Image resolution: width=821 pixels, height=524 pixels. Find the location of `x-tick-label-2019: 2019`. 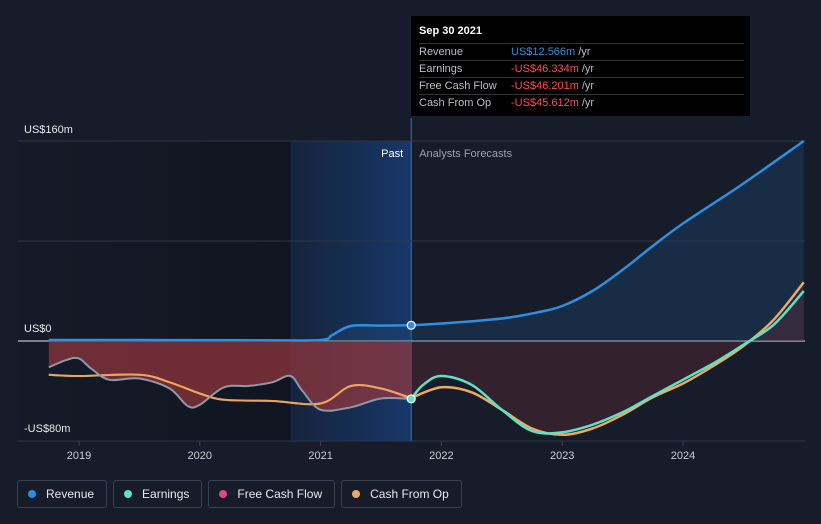

x-tick-label-2019: 2019 is located at coordinates (79, 456).